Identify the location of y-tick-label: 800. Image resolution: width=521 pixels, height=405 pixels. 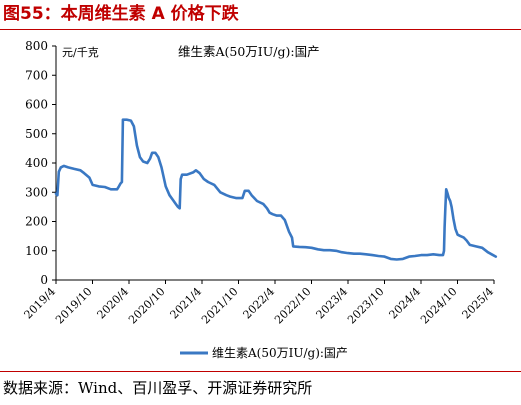
(36, 46).